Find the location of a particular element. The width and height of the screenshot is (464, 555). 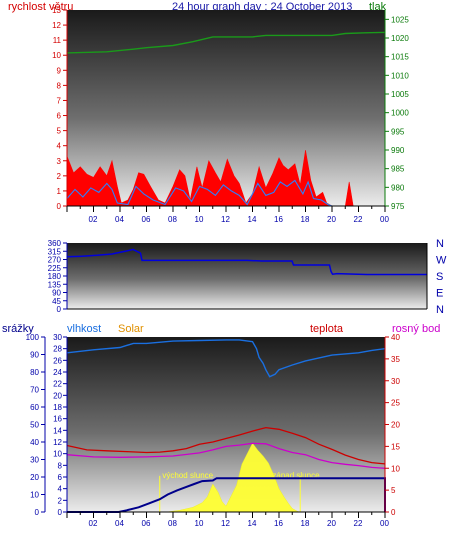

pressure-tick-label: 985 is located at coordinates (398, 169).